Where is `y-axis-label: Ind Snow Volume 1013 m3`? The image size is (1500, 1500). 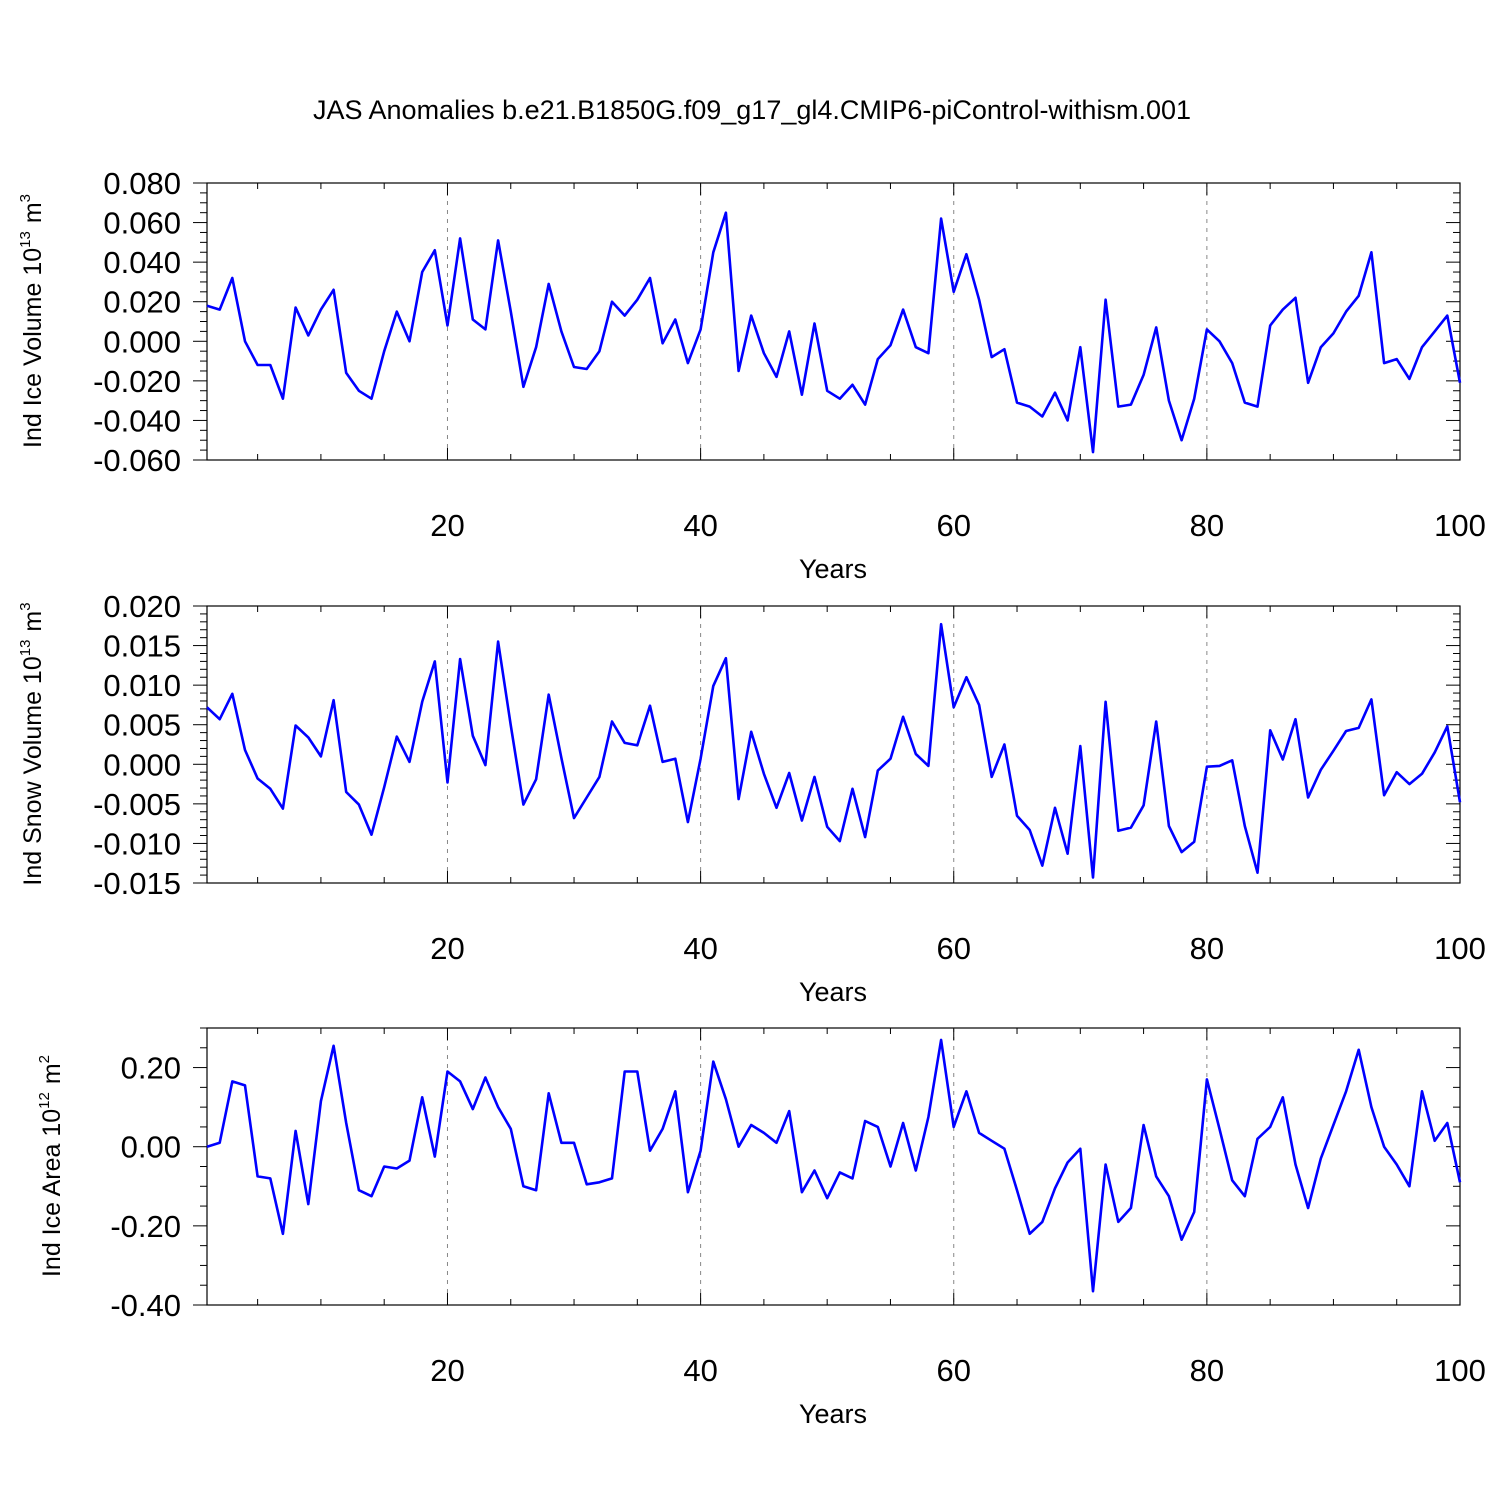 y-axis-label: Ind Snow Volume 1013 m3 is located at coordinates (32, 743).